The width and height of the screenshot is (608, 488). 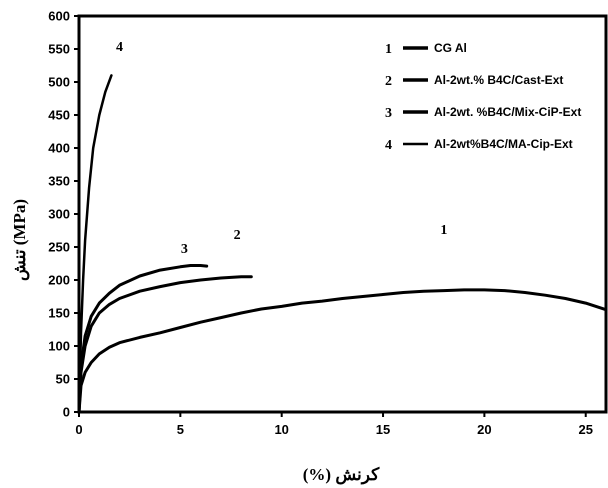 What do you see at coordinates (498, 80) in the screenshot?
I see `legend-label-2: Al-2wt.% B4C/Cast-Ext` at bounding box center [498, 80].